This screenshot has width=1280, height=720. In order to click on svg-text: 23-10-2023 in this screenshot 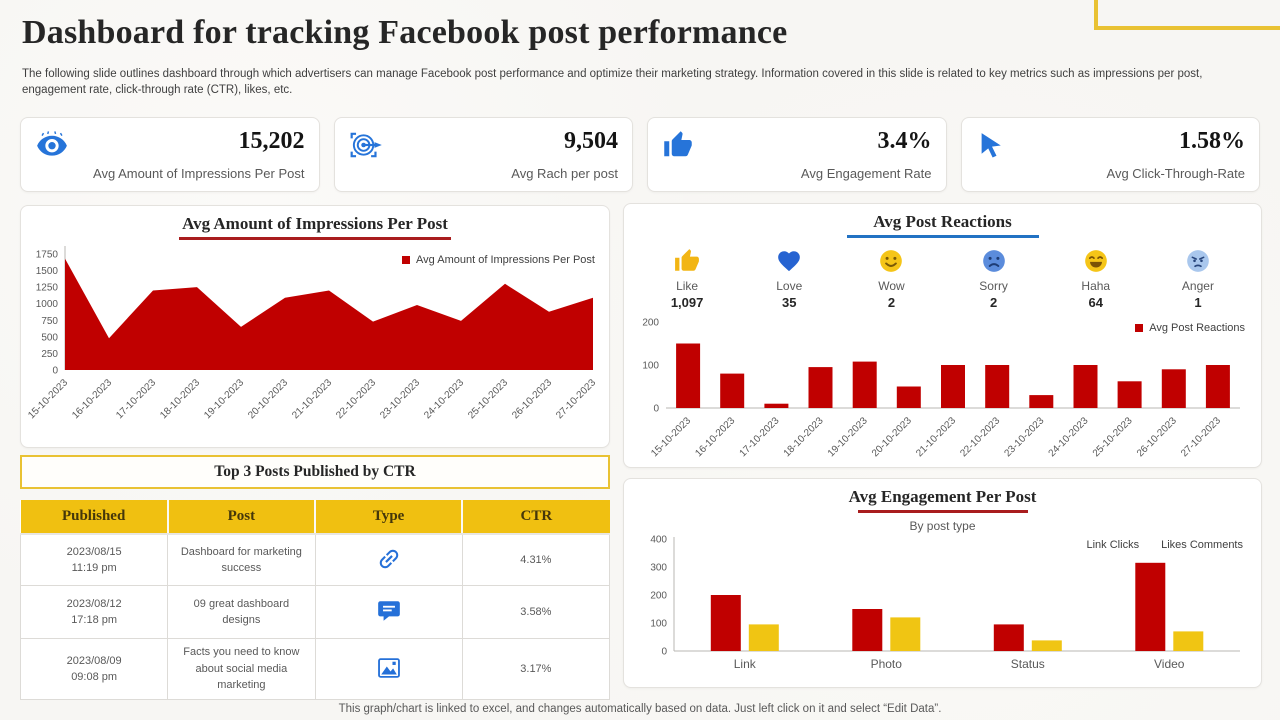, I will do `click(400, 399)`.